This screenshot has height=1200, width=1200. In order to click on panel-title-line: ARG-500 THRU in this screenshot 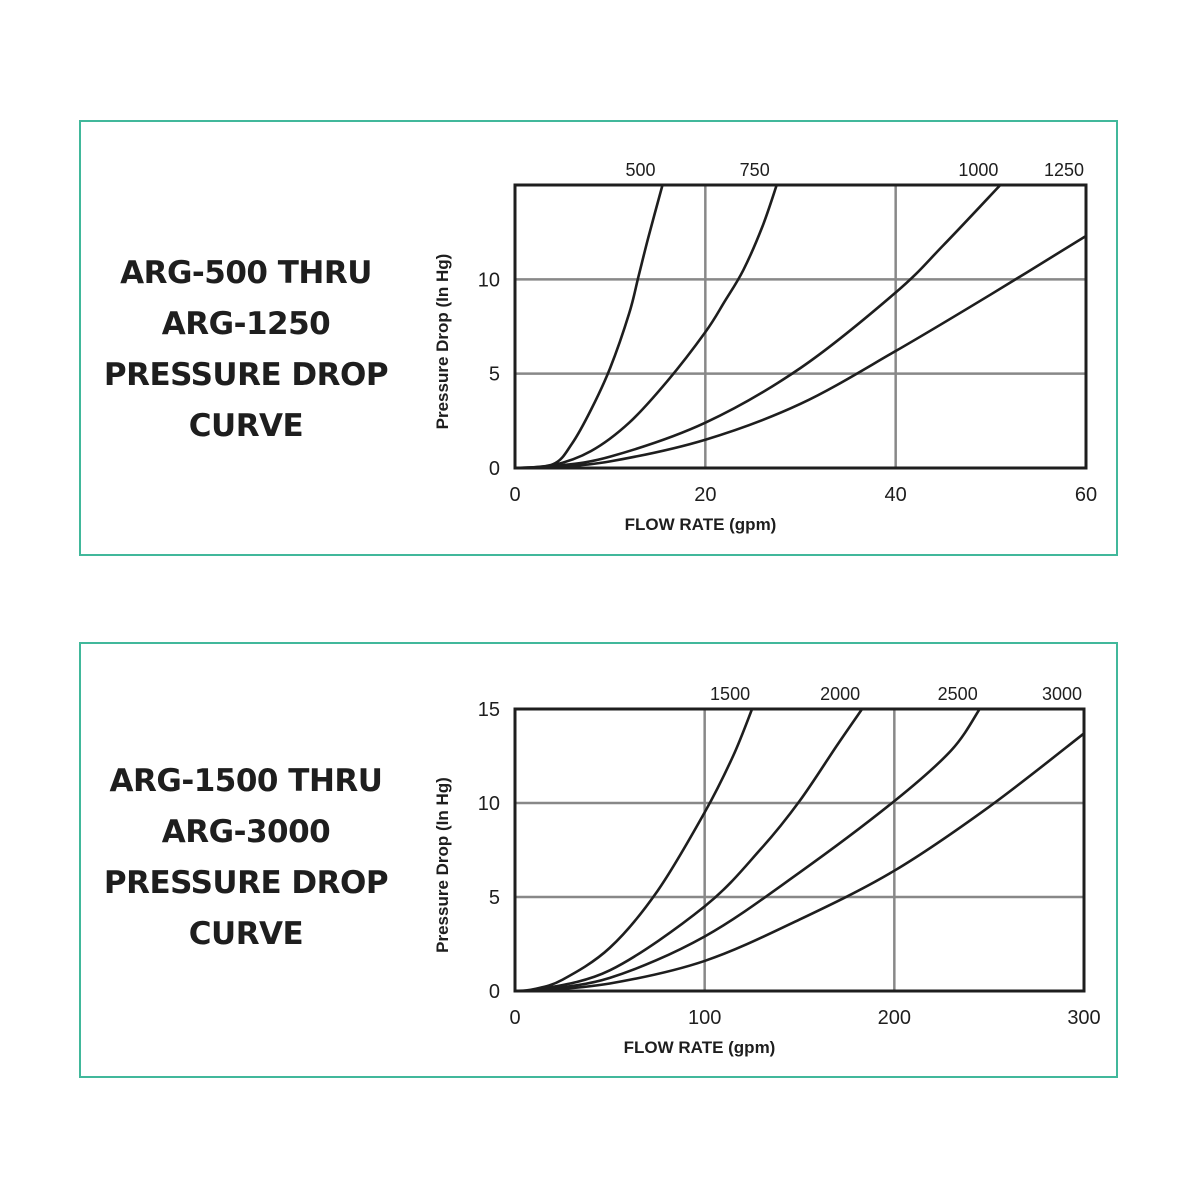, I will do `click(246, 273)`.